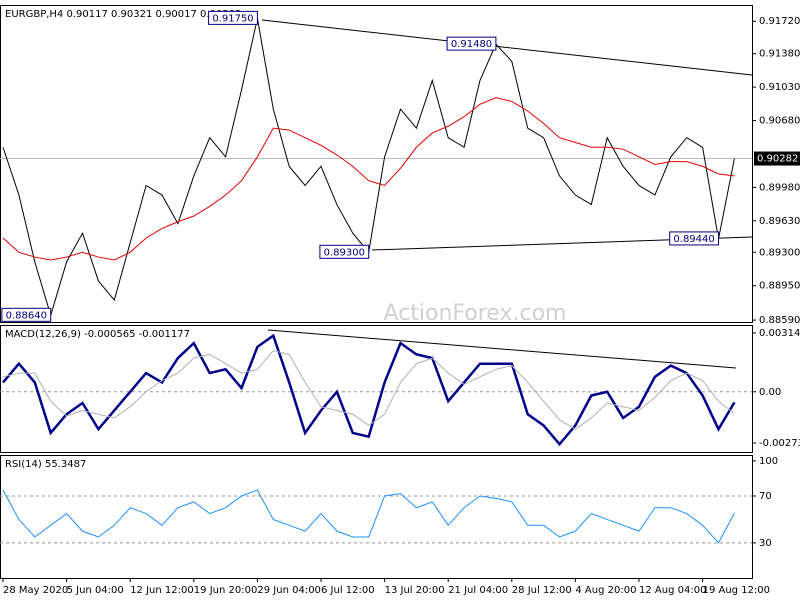  What do you see at coordinates (765, 496) in the screenshot?
I see `y-tick-label: 70` at bounding box center [765, 496].